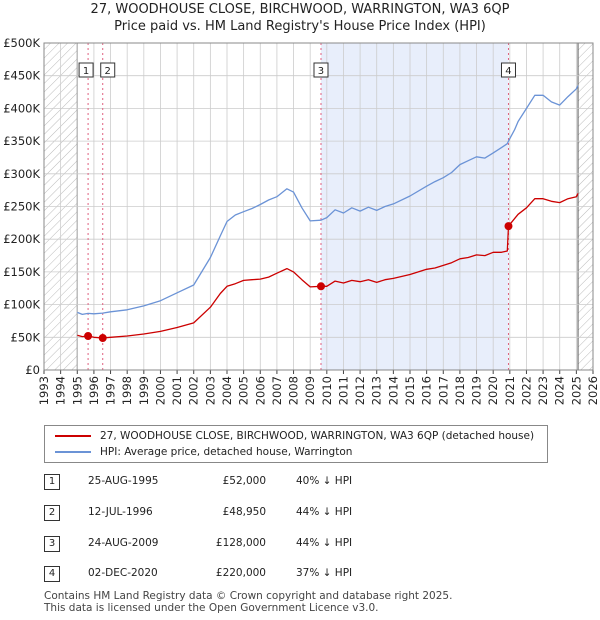 This screenshot has height=620, width=600. What do you see at coordinates (410, 390) in the screenshot?
I see `x-tick-label: 2015` at bounding box center [410, 390].